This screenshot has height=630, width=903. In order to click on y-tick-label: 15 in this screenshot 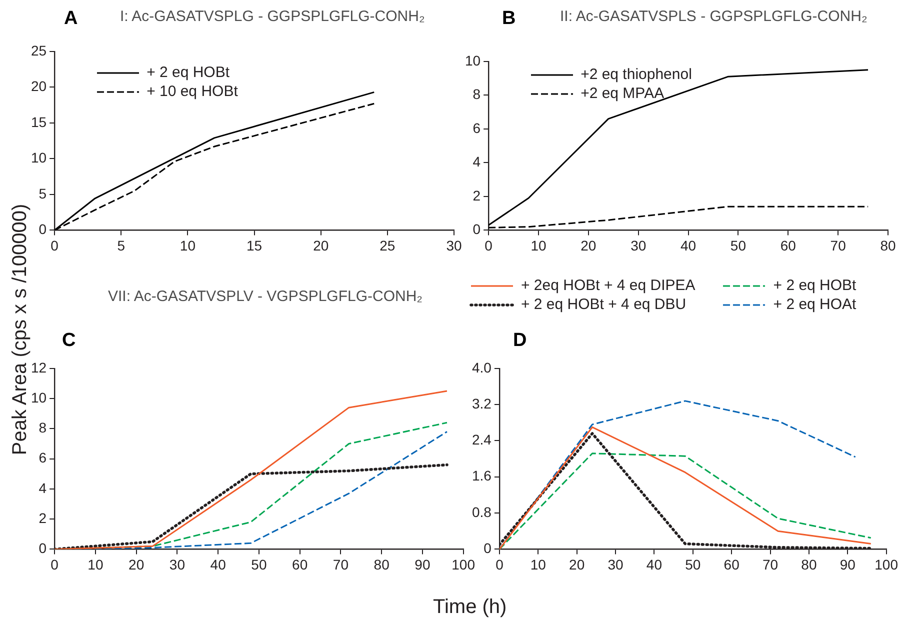, I will do `click(38, 122)`.